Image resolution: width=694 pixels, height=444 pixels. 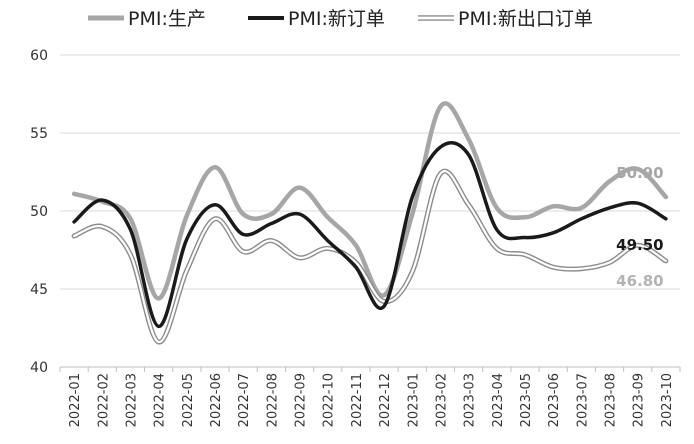 I want to click on y-tick-label: 60, so click(x=39, y=56).